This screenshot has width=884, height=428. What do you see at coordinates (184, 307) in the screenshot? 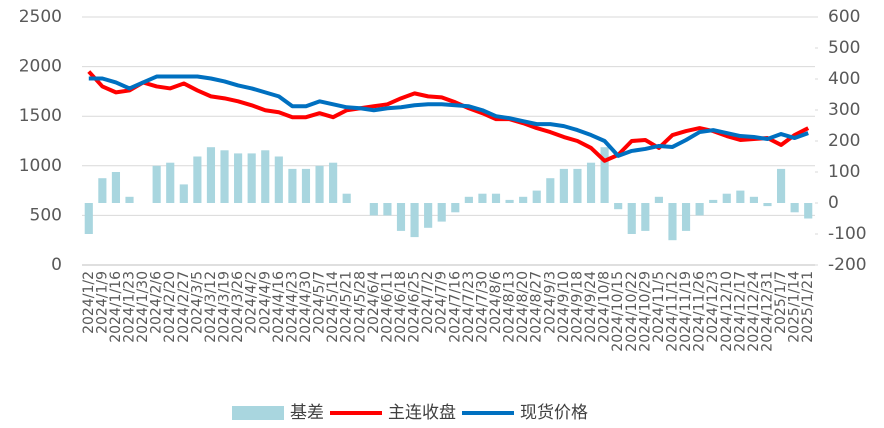
I see `x-tick-label: 2024/2/27` at bounding box center [184, 307].